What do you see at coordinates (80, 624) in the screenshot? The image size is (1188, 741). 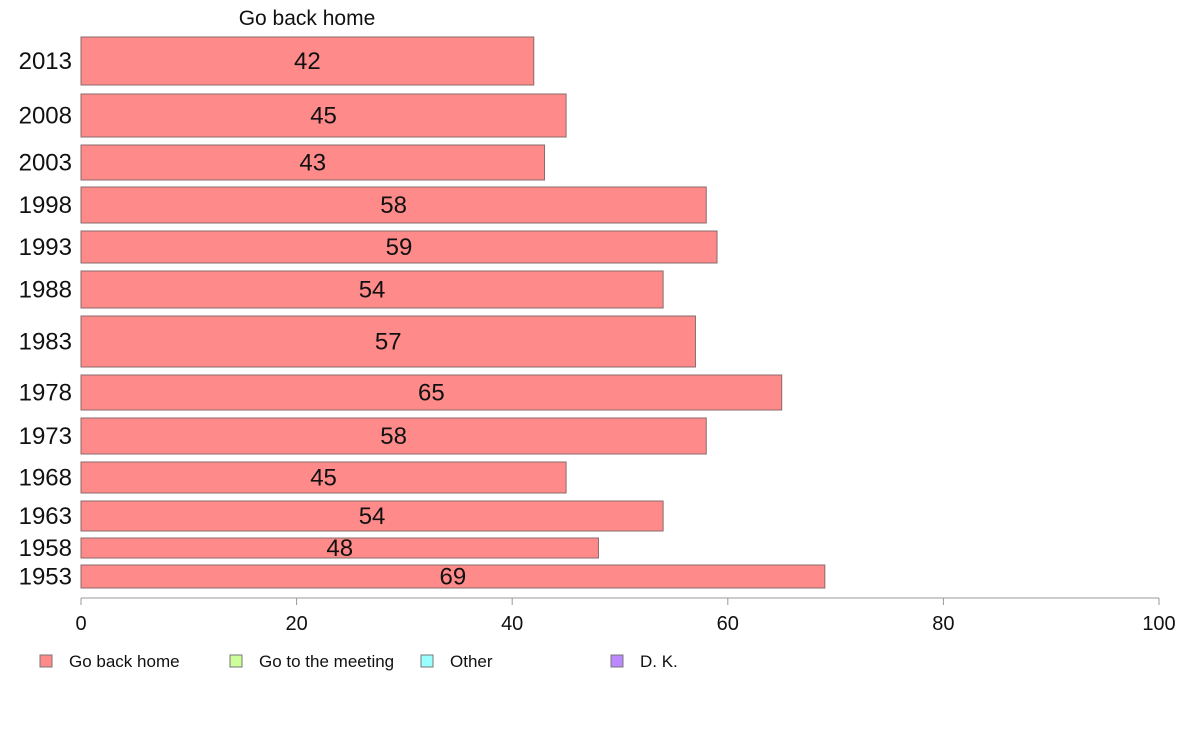 I see `x-tick-label-0: 0` at bounding box center [80, 624].